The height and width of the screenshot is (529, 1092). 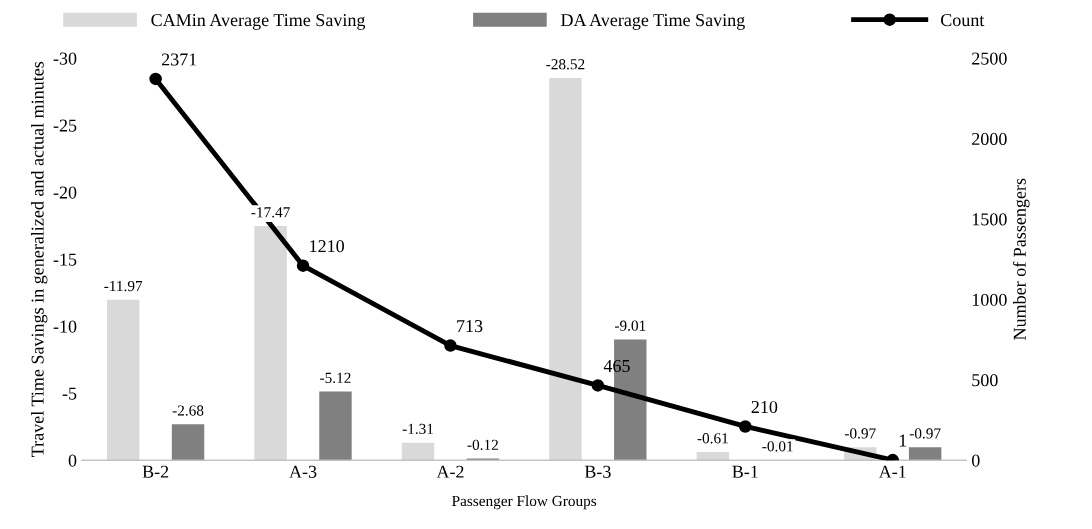 What do you see at coordinates (482, 445) in the screenshot?
I see `data-label: -0.12` at bounding box center [482, 445].